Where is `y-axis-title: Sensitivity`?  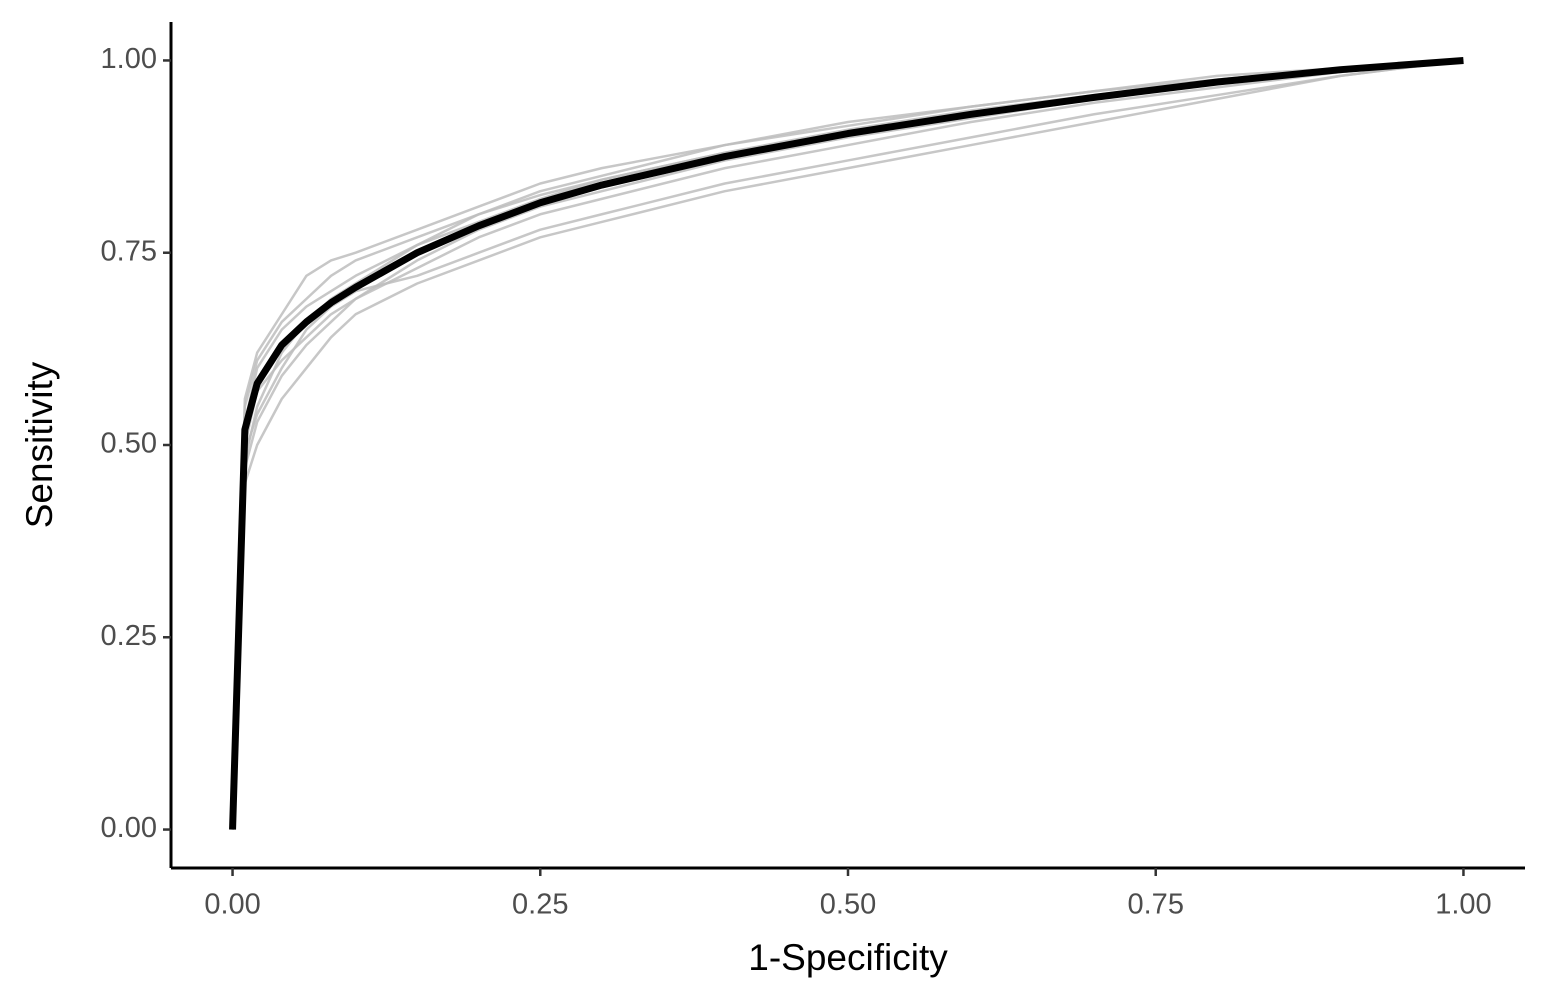 y-axis-title: Sensitivity is located at coordinates (39, 444).